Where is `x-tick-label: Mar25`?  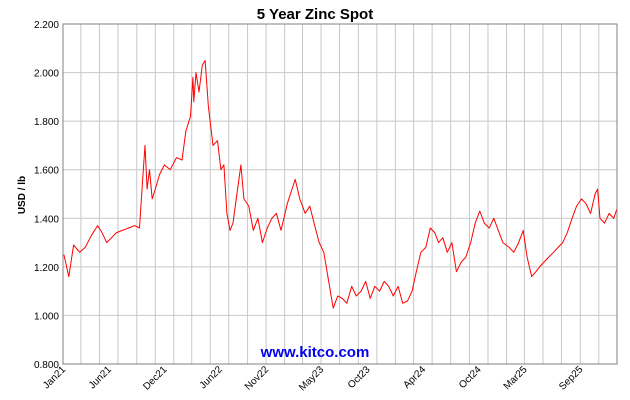 x-tick-label: Mar25 is located at coordinates (516, 378).